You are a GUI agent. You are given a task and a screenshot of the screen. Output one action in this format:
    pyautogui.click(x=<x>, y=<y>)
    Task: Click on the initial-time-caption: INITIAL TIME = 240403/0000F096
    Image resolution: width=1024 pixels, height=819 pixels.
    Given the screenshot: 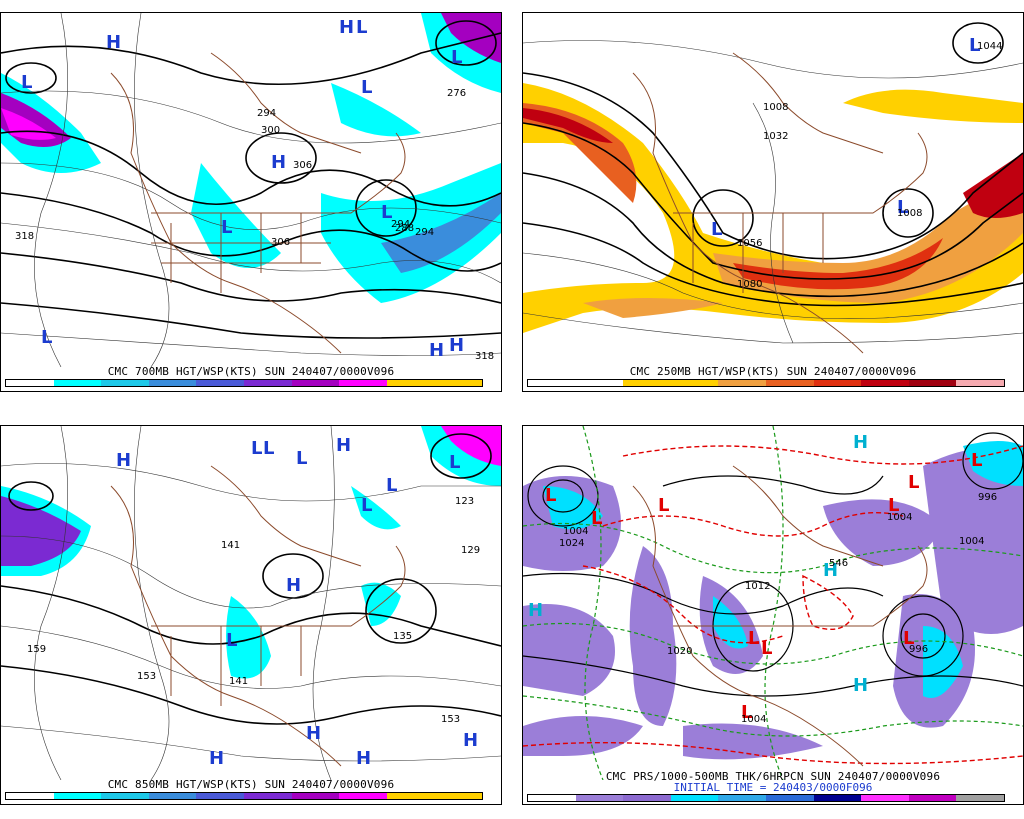 What is the action you would take?
    pyautogui.click(x=773, y=787)
    